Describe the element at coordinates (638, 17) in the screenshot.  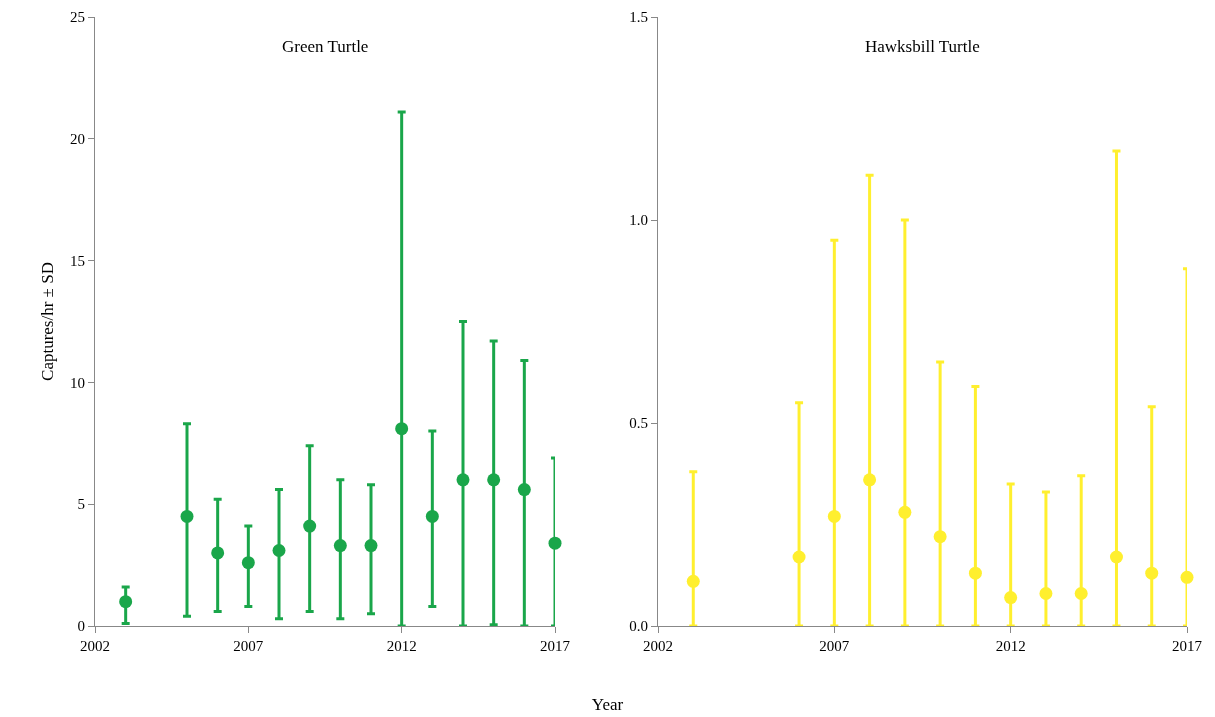
I see `y-tick-label: 1.5` at that location.